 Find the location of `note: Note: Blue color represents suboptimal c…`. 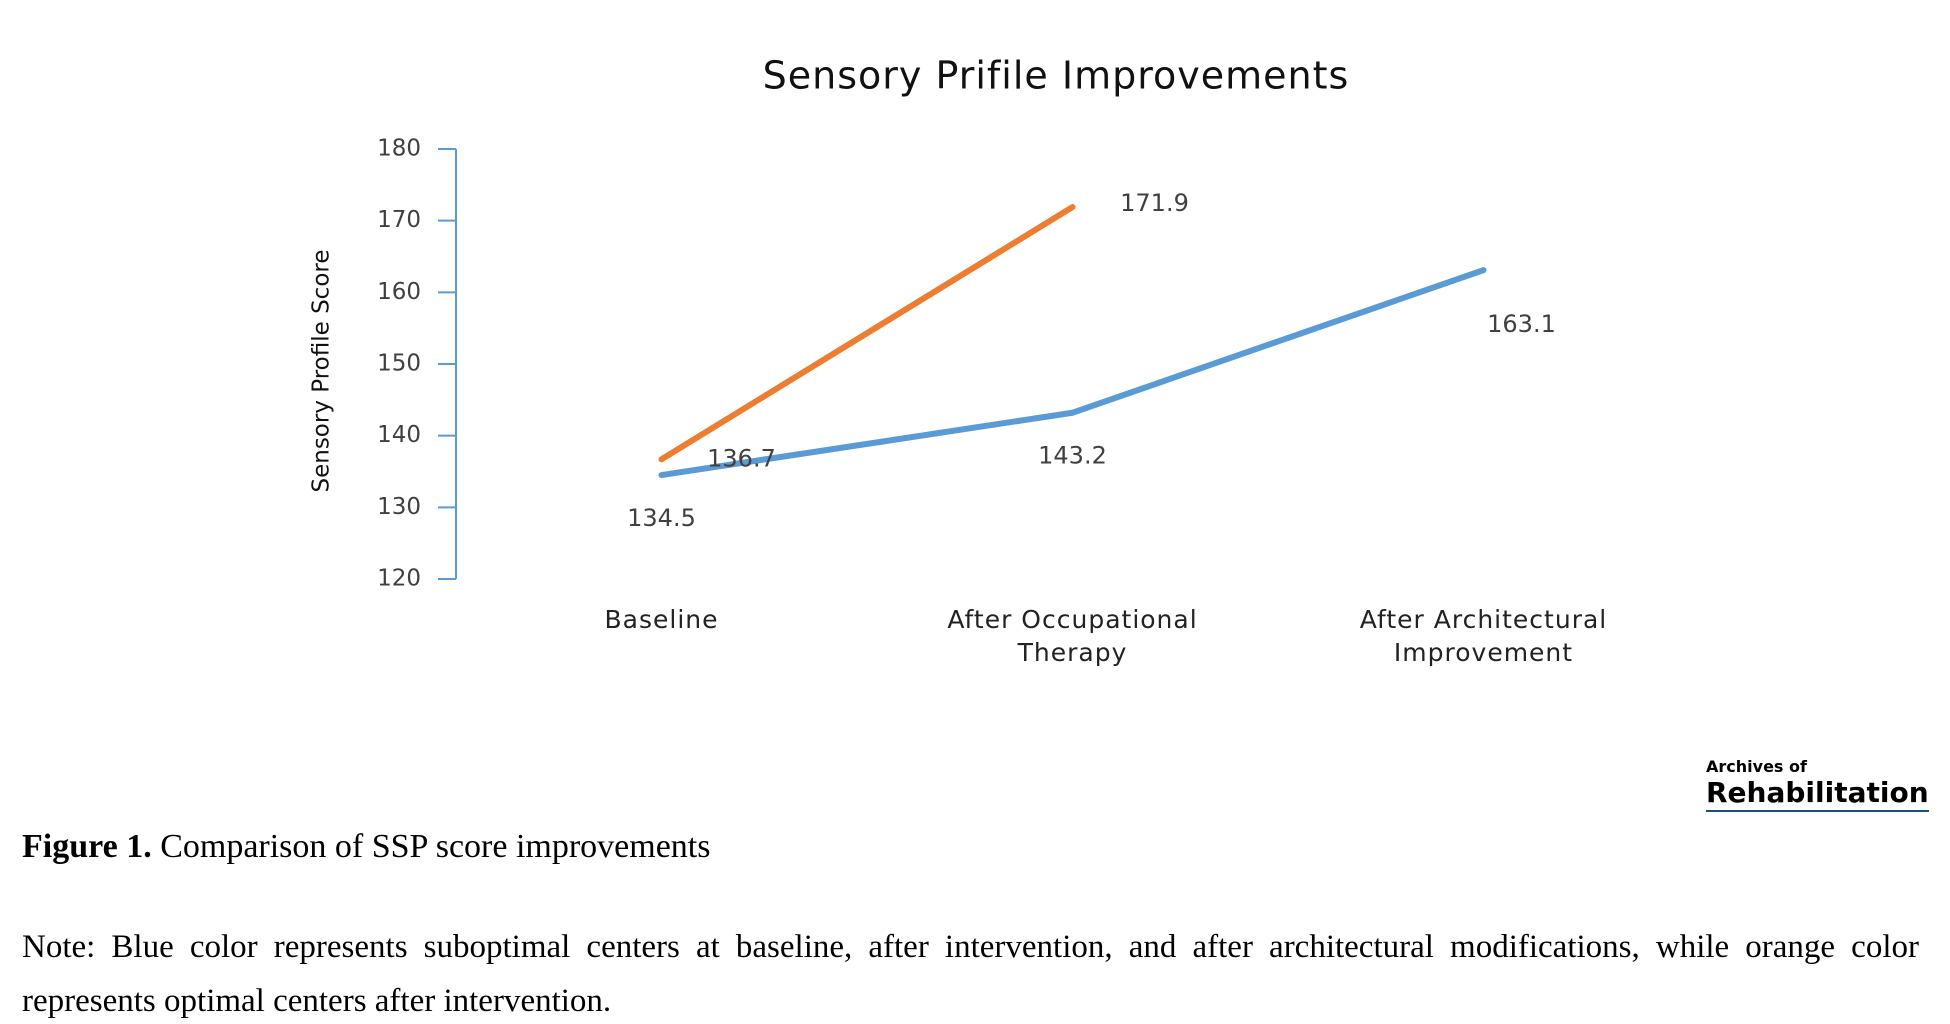

note: Note: Blue color represents suboptimal c… is located at coordinates (970, 974).